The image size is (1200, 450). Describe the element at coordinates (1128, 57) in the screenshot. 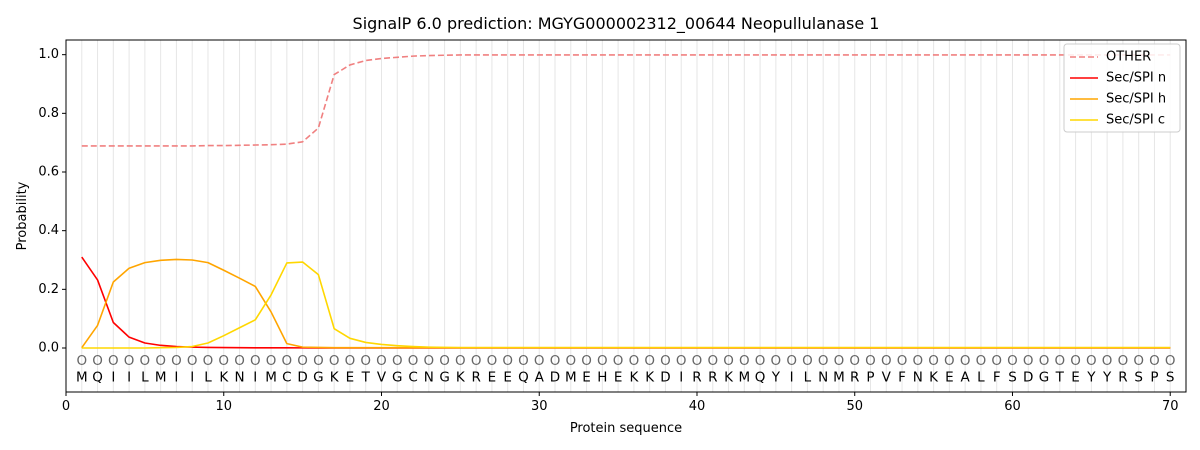

I see `legend-label: OTHER` at that location.